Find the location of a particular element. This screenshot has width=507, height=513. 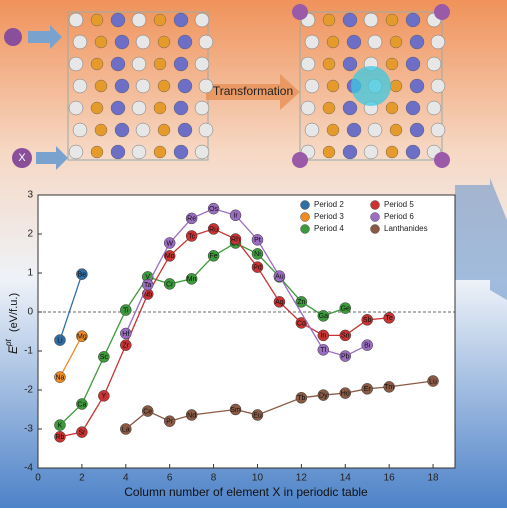

dopant-label: X is located at coordinates (22, 158).